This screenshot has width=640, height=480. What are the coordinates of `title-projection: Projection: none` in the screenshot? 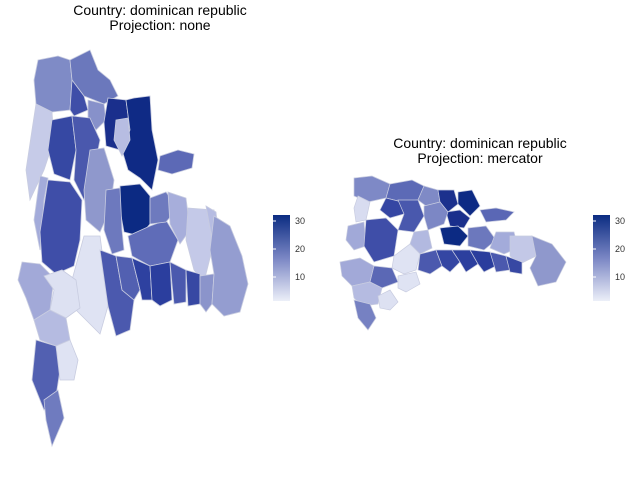 It's located at (160, 25).